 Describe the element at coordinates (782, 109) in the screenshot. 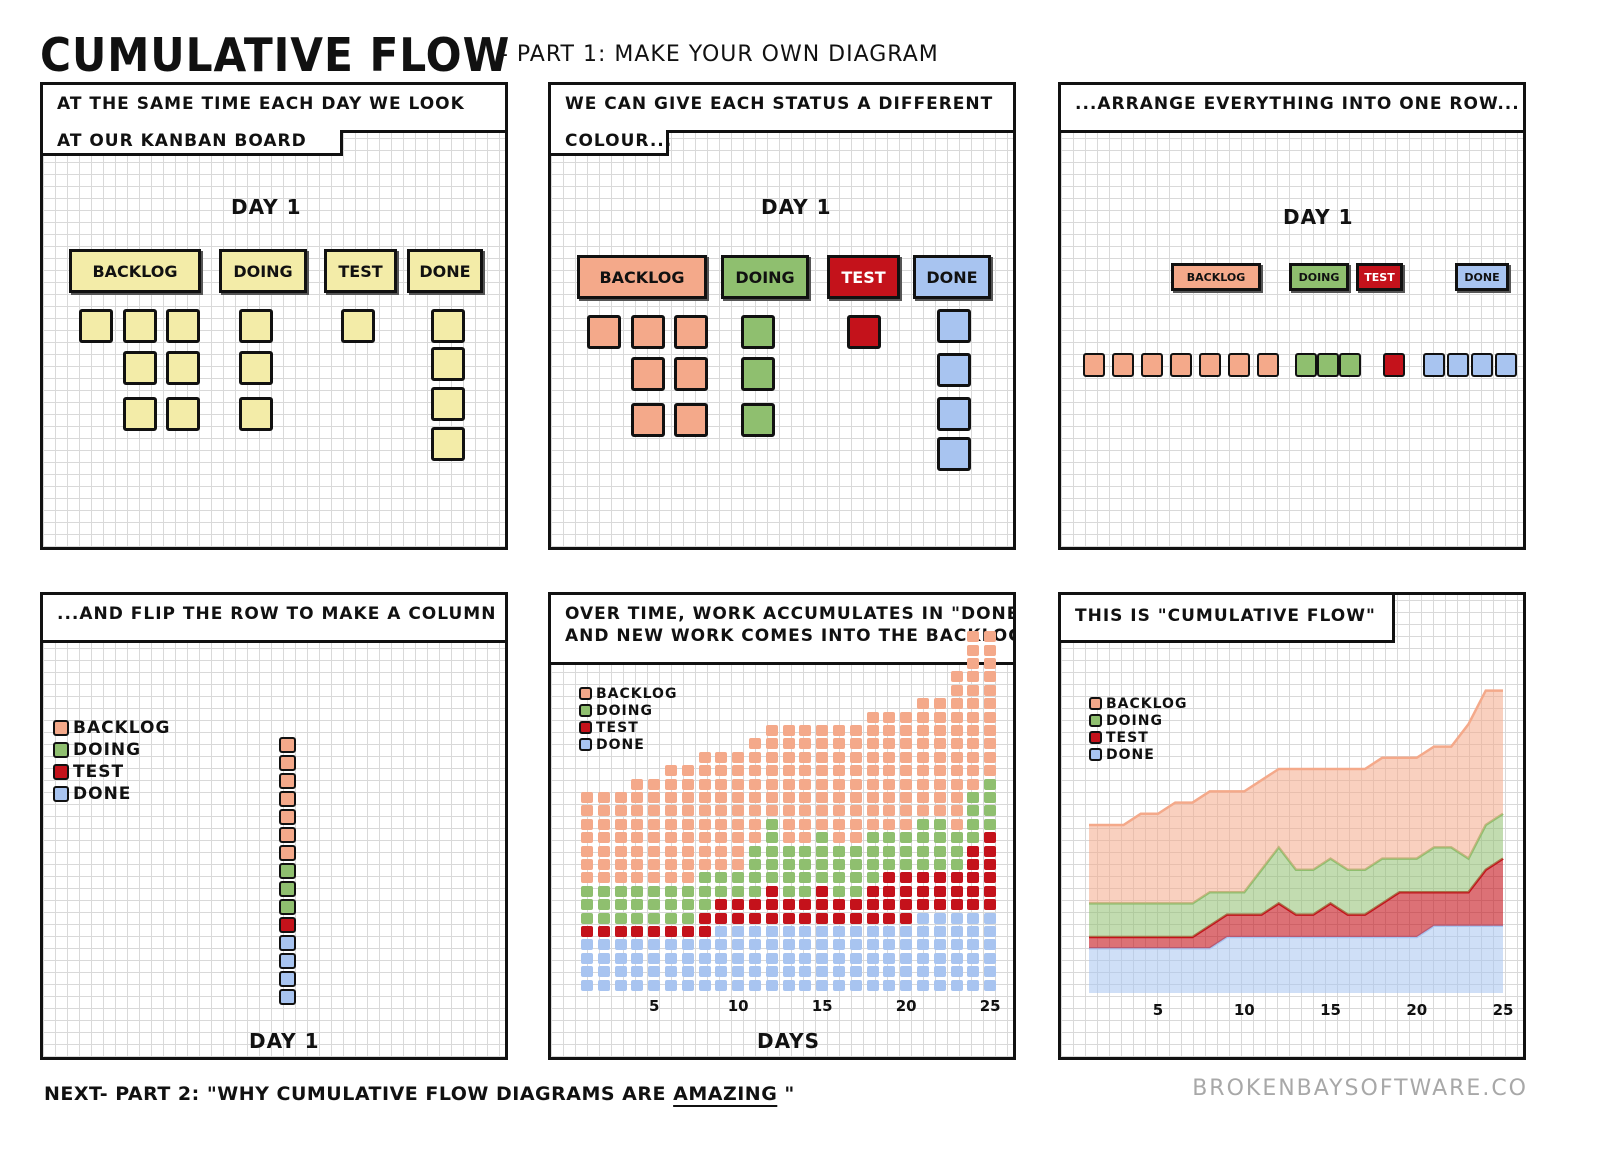

I see `panel-caption: WE CAN GIVE EACH STATUS A DIFFERENT` at that location.